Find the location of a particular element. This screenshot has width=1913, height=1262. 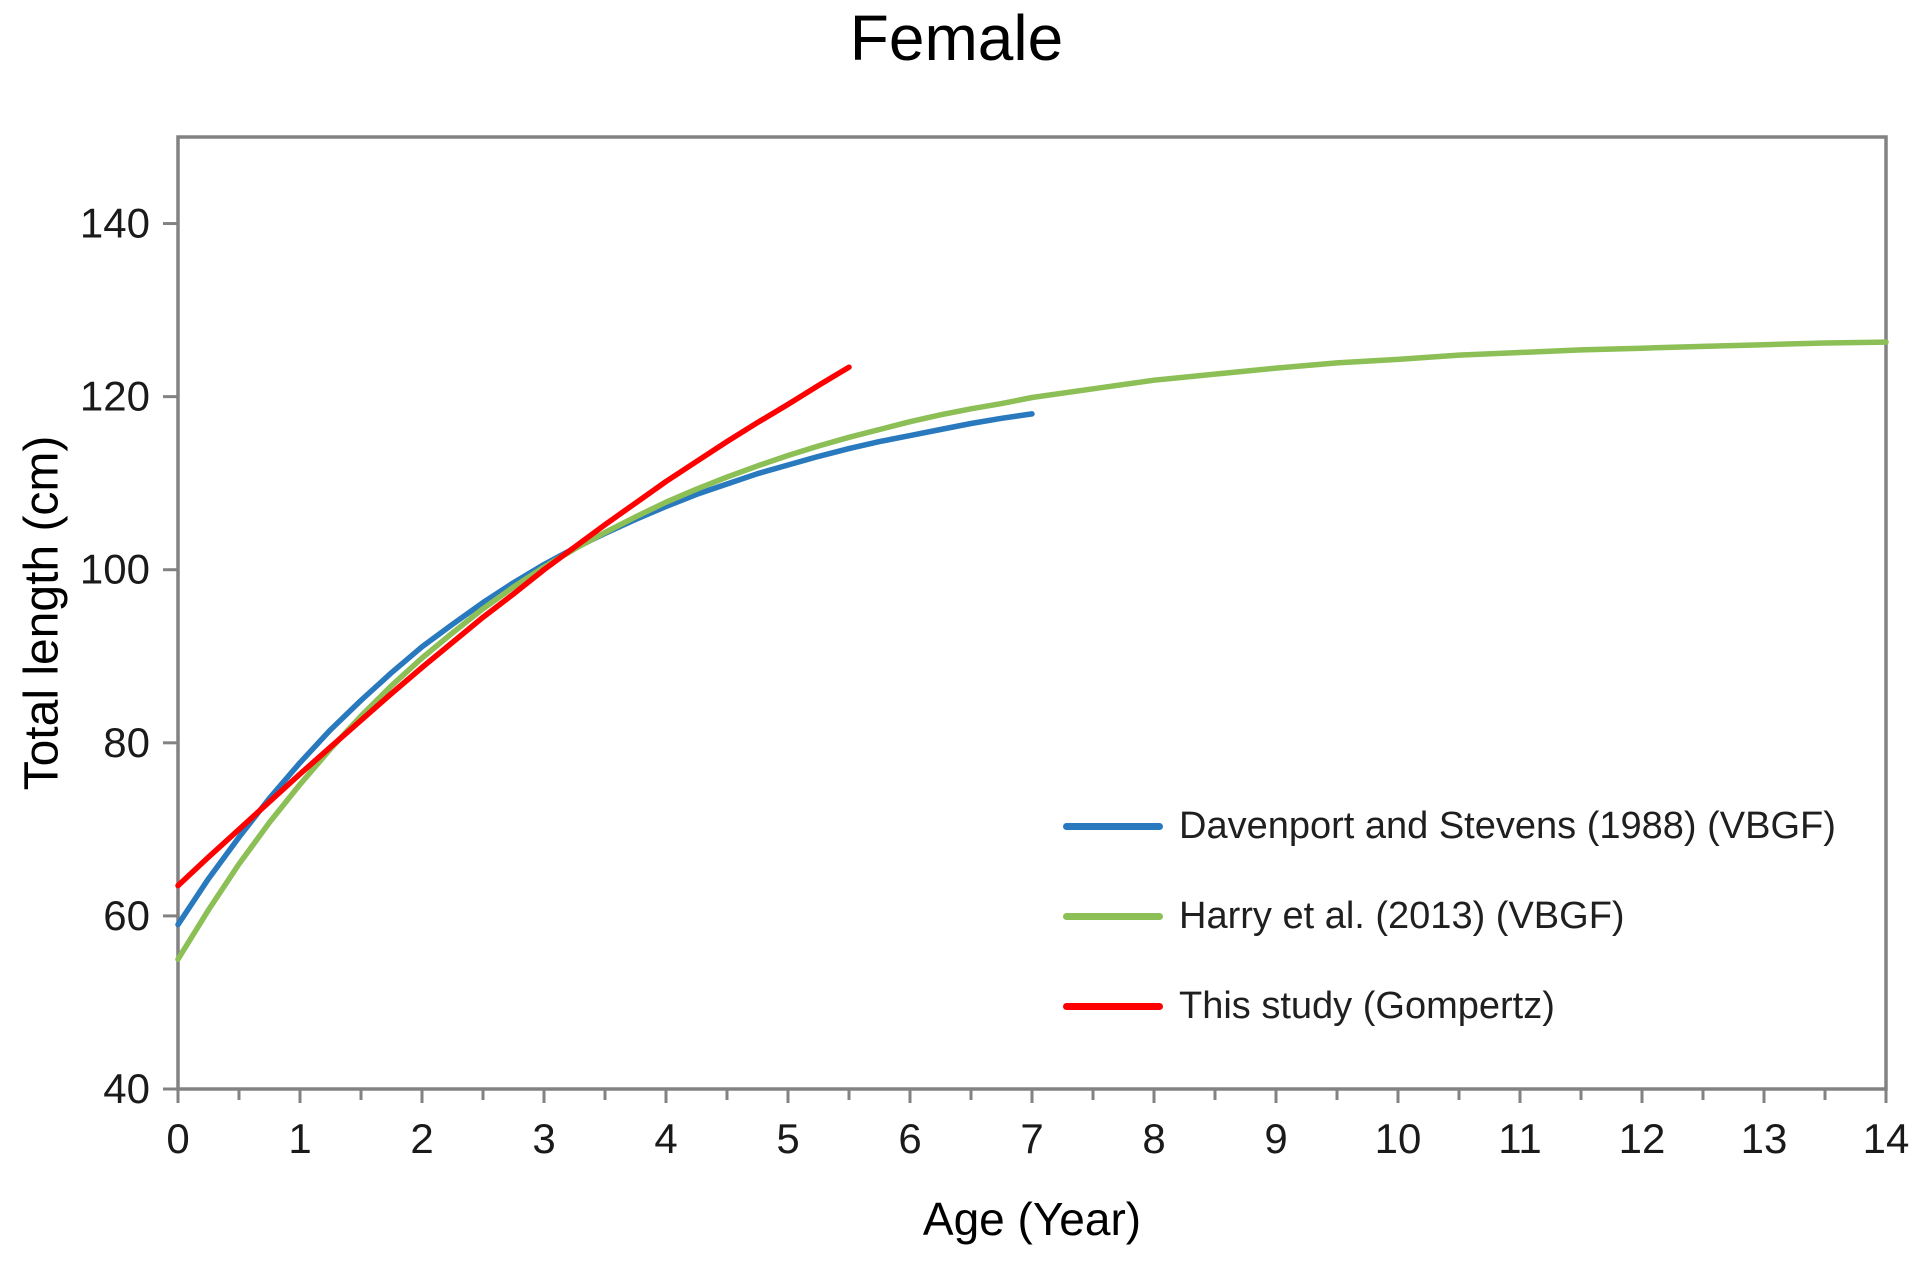

y-axis-title: Total length (cm) is located at coordinates (42, 613).